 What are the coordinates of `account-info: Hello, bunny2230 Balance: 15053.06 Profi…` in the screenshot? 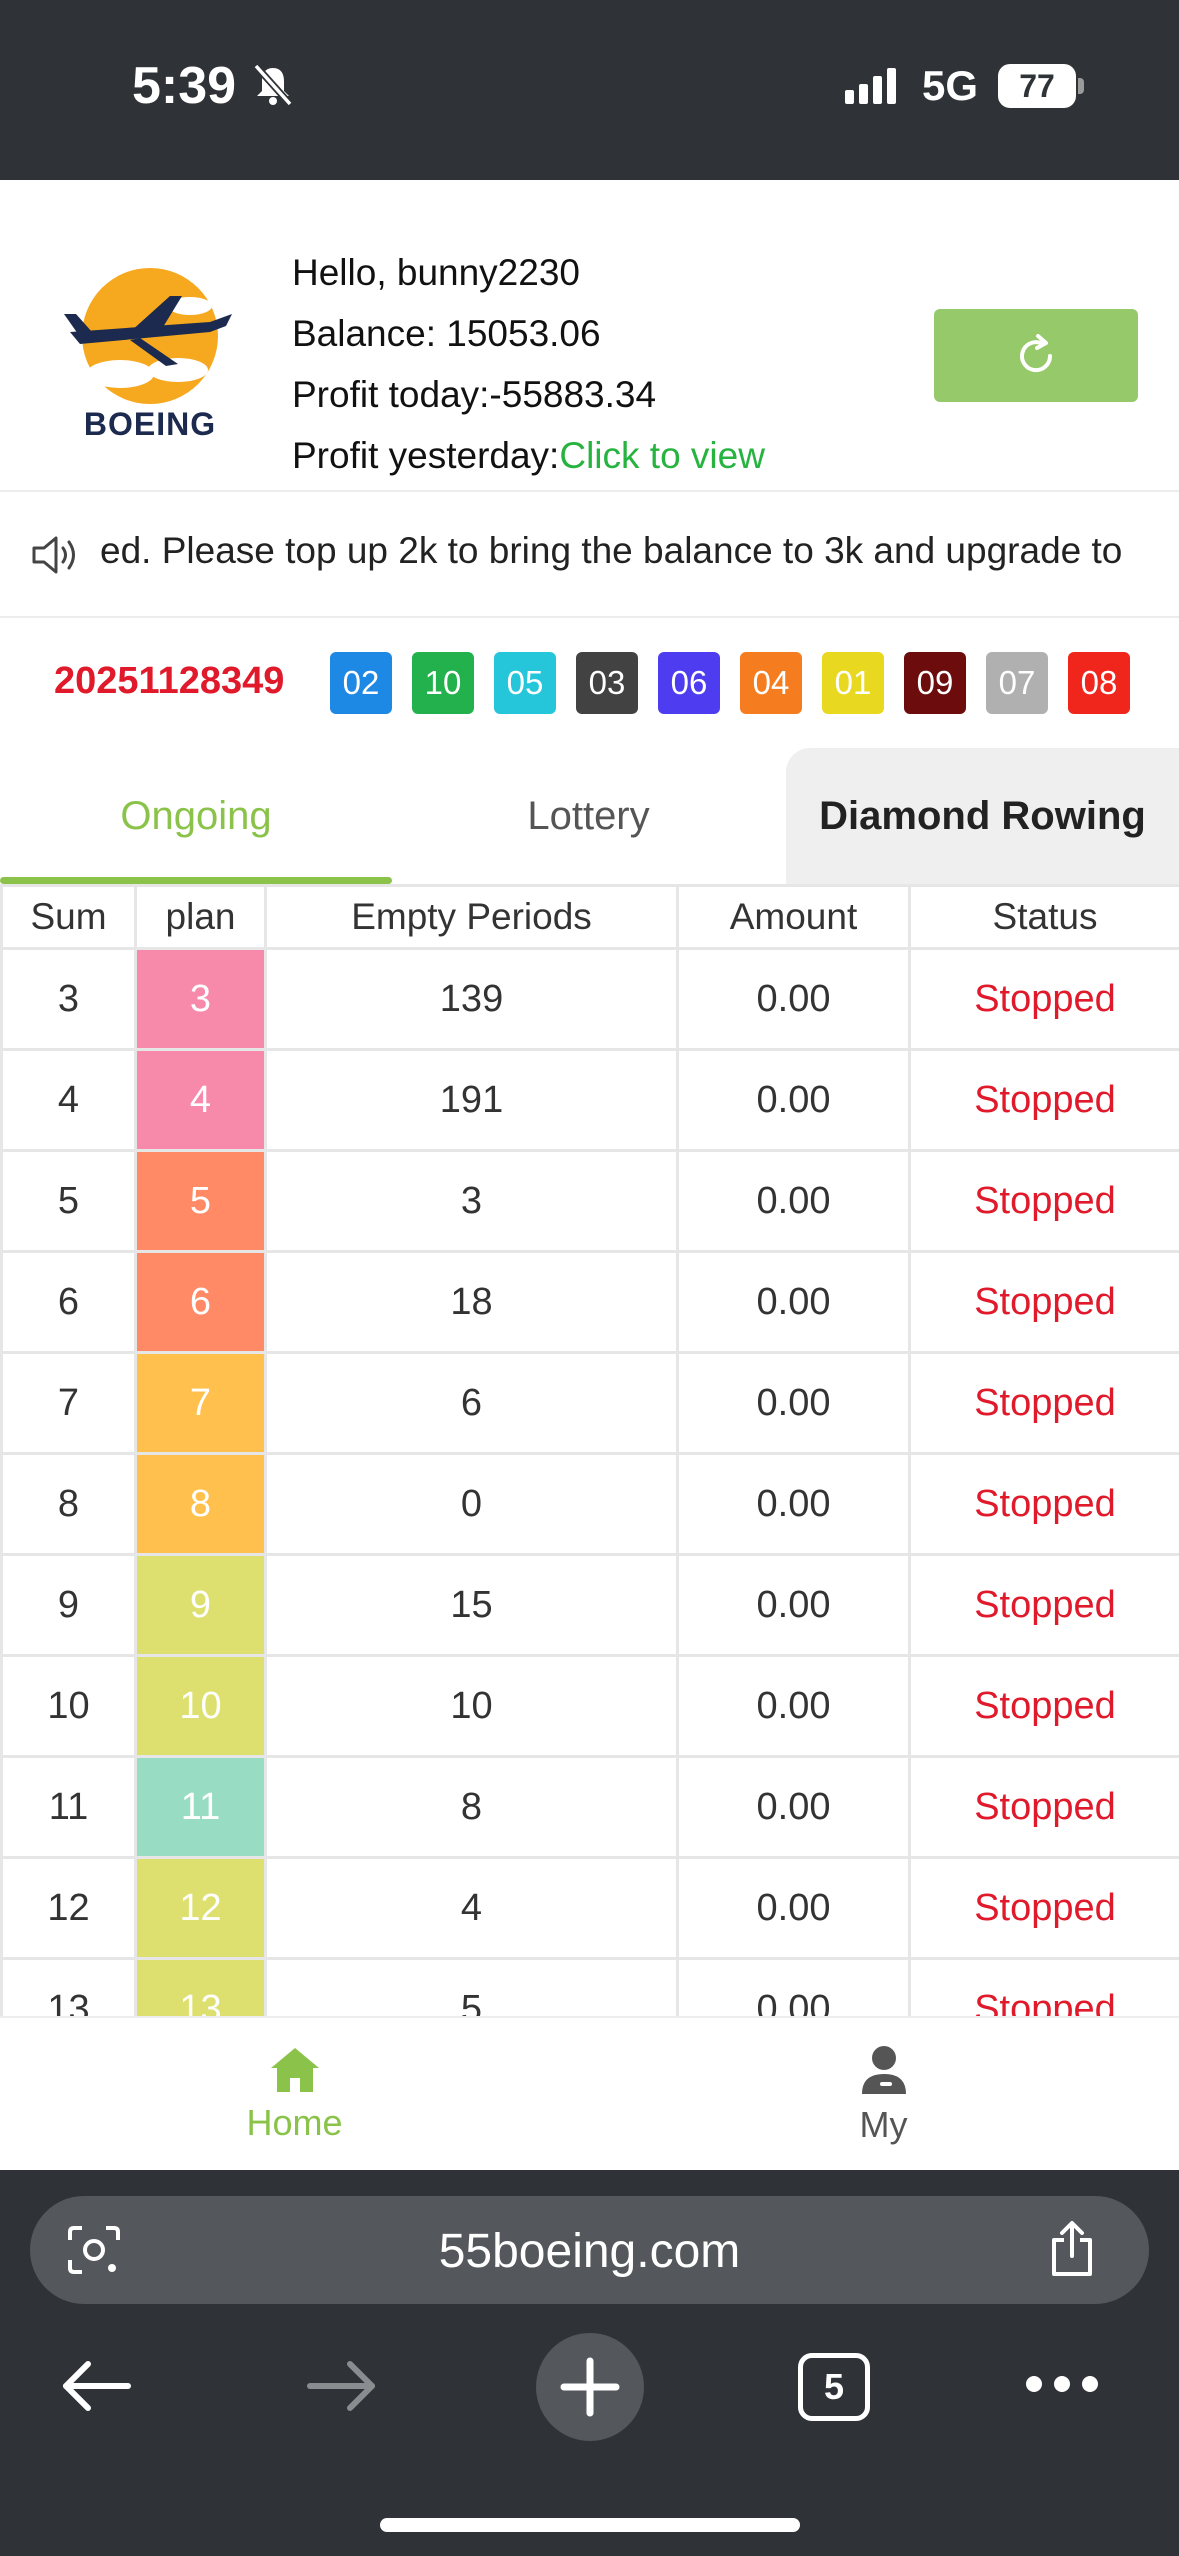 It's located at (528, 364).